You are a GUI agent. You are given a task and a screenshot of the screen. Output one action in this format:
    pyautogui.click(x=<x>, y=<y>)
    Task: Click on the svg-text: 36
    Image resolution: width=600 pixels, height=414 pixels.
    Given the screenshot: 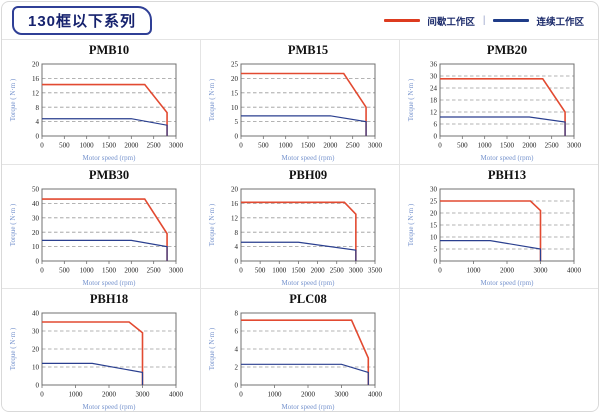 What is the action you would take?
    pyautogui.click(x=434, y=65)
    